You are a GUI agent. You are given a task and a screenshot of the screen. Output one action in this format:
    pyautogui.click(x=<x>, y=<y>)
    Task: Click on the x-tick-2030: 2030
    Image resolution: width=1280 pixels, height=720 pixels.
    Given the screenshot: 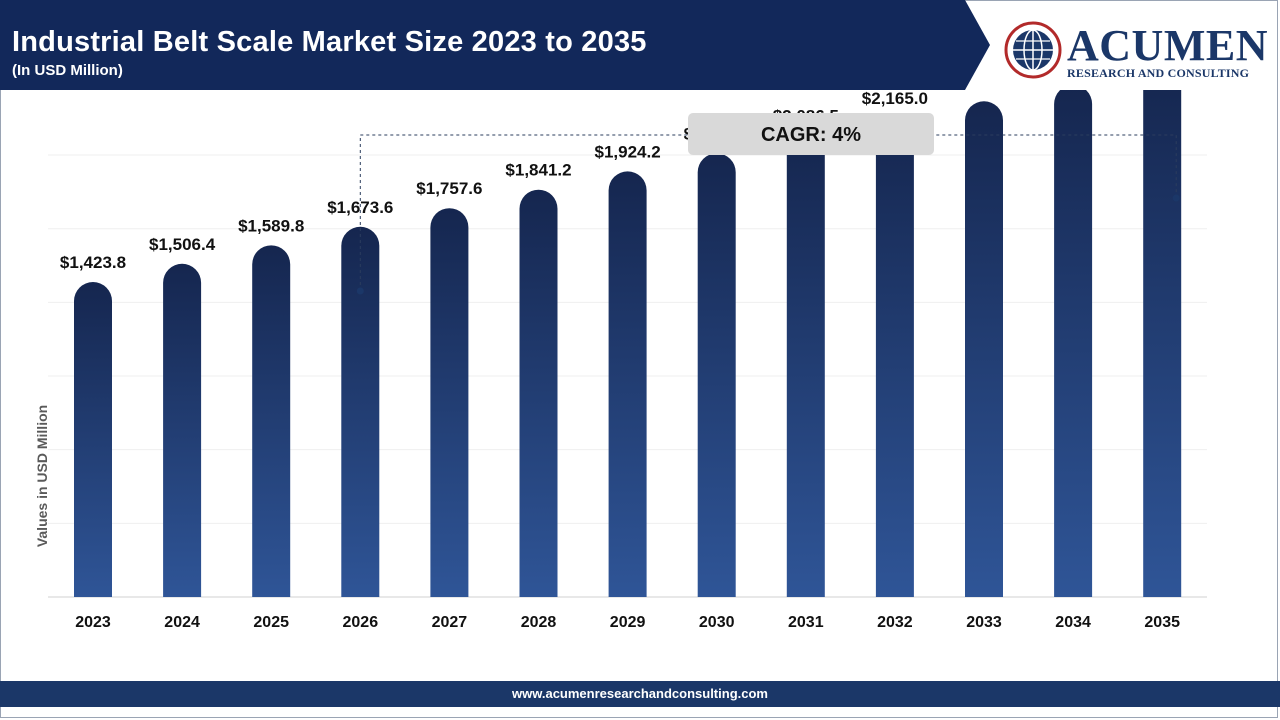 What is the action you would take?
    pyautogui.click(x=717, y=622)
    